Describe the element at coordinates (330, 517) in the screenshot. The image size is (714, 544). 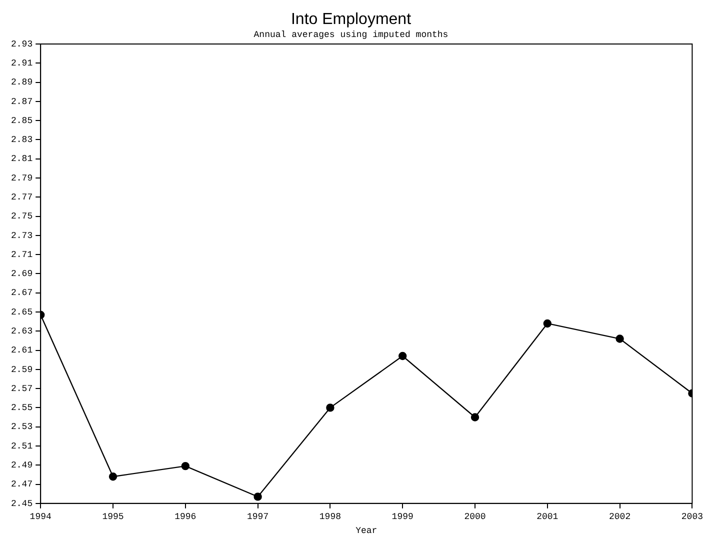
I see `x-tick-label: 1998` at that location.